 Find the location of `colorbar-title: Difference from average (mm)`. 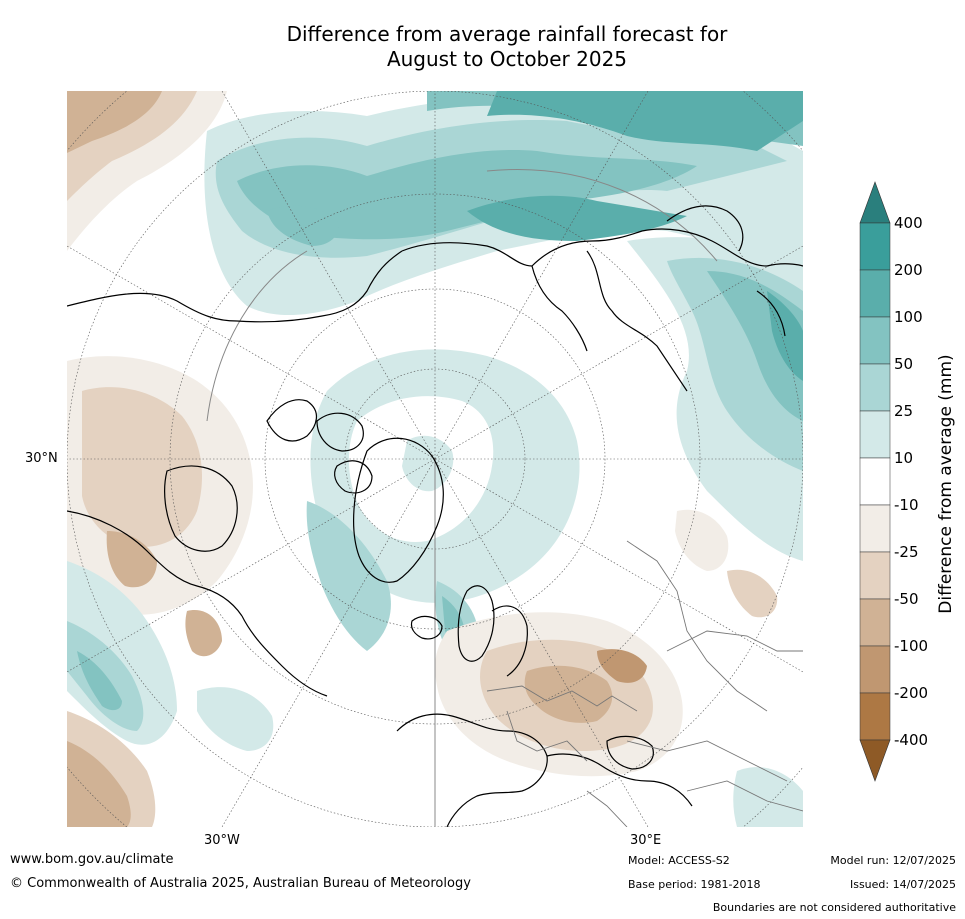

colorbar-title: Difference from average (mm) is located at coordinates (946, 484).